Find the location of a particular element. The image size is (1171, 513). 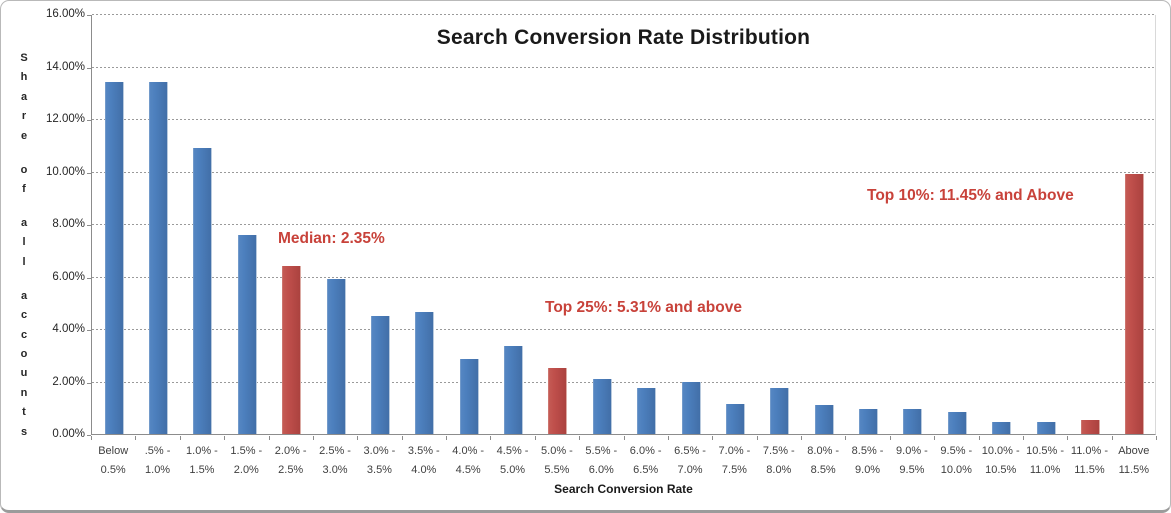

y-axis-tick-label: 12.00% is located at coordinates (65, 119).